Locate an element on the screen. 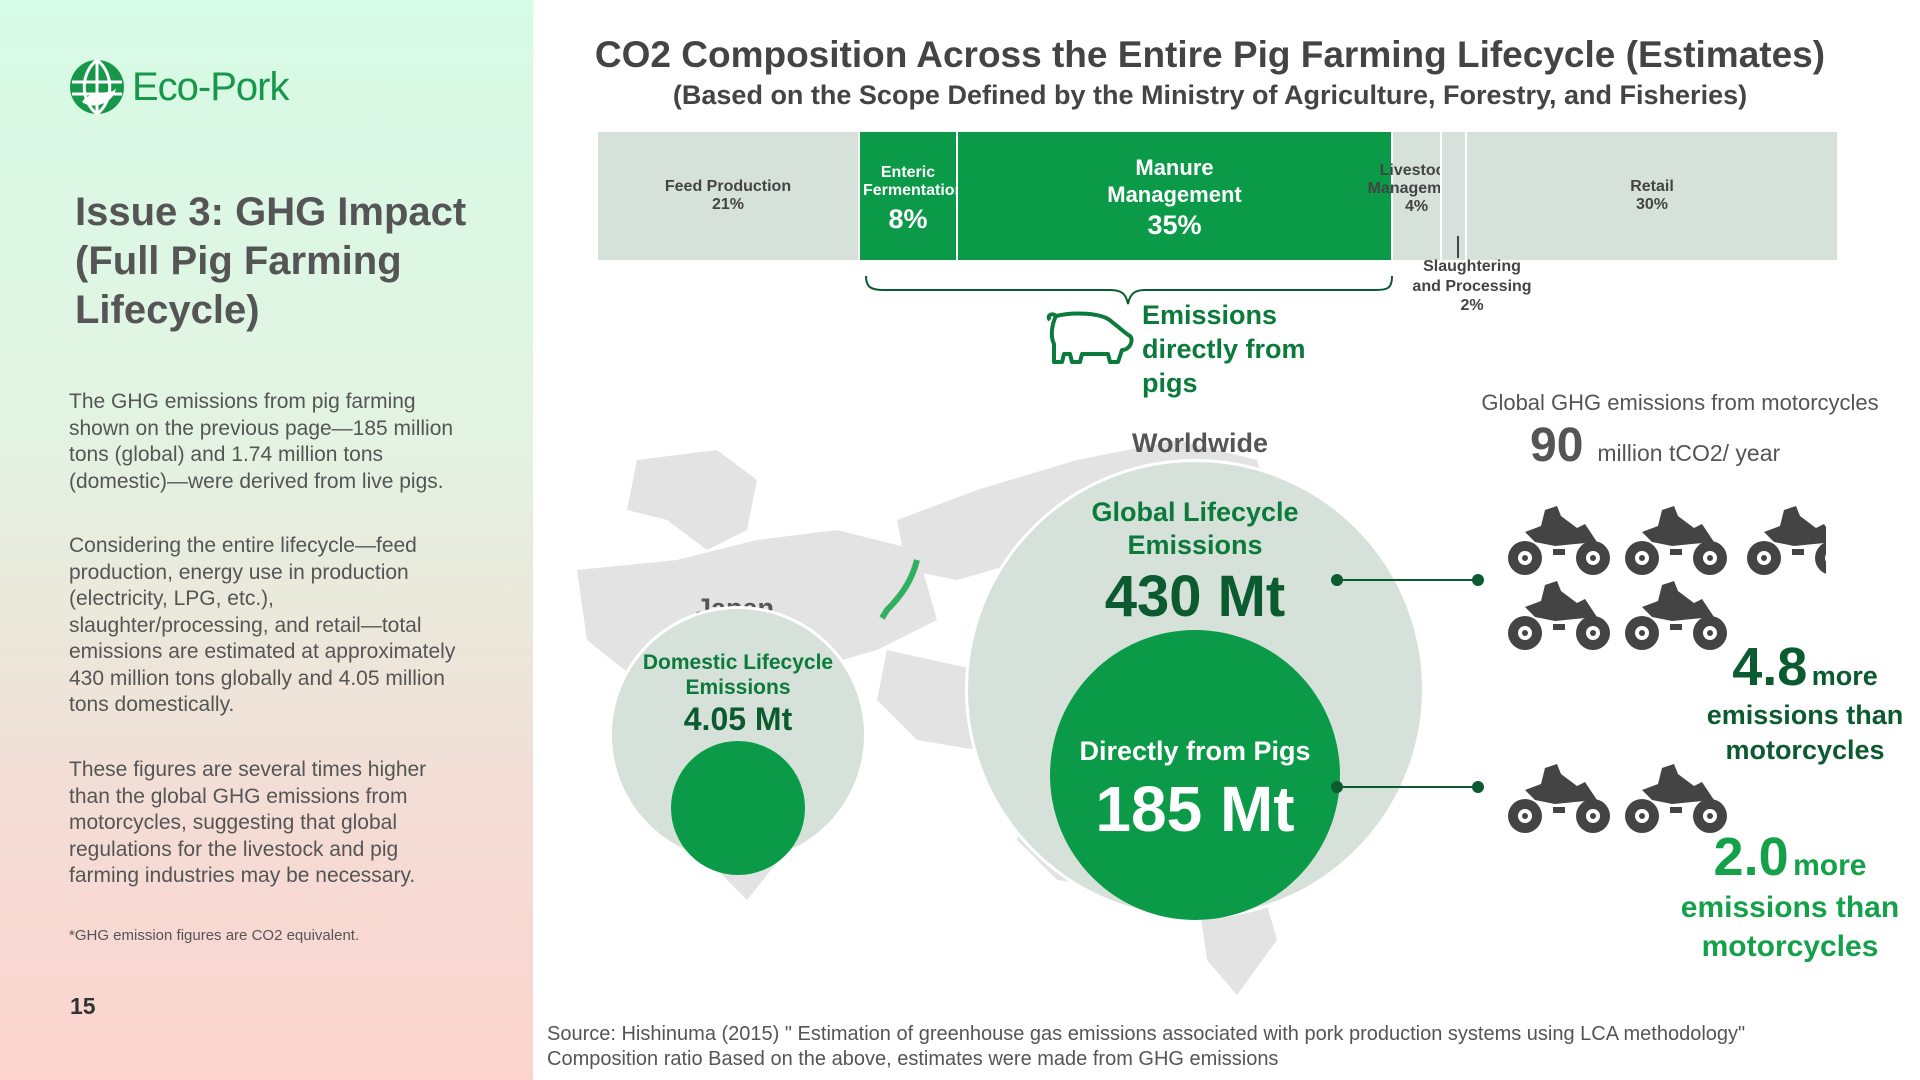 This screenshot has height=1080, width=1920. slaughtering-label: Slaughtering and Processing 2% is located at coordinates (1472, 286).